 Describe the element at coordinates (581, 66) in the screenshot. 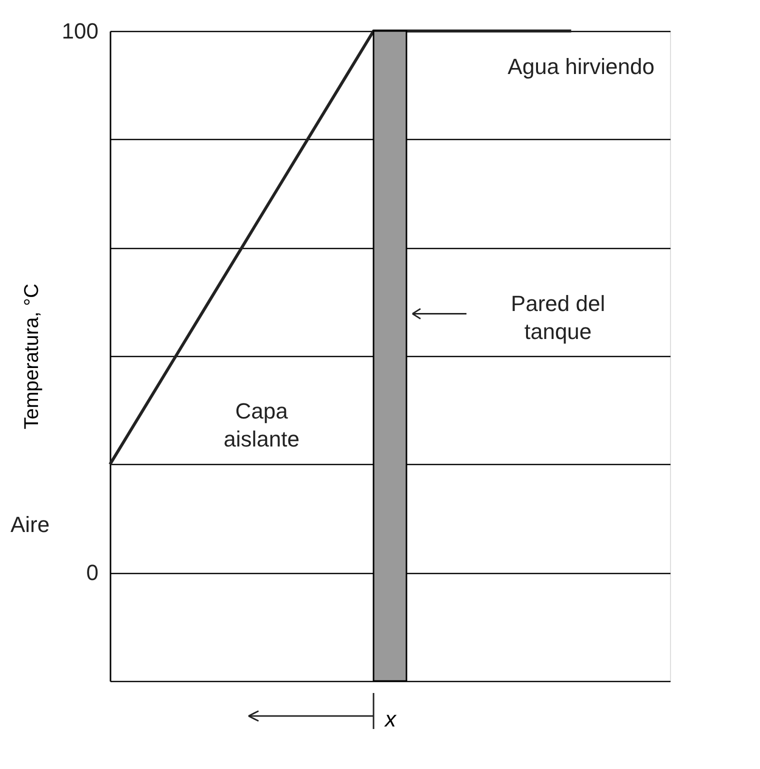

I see `annotation: Agua hirviendo` at that location.